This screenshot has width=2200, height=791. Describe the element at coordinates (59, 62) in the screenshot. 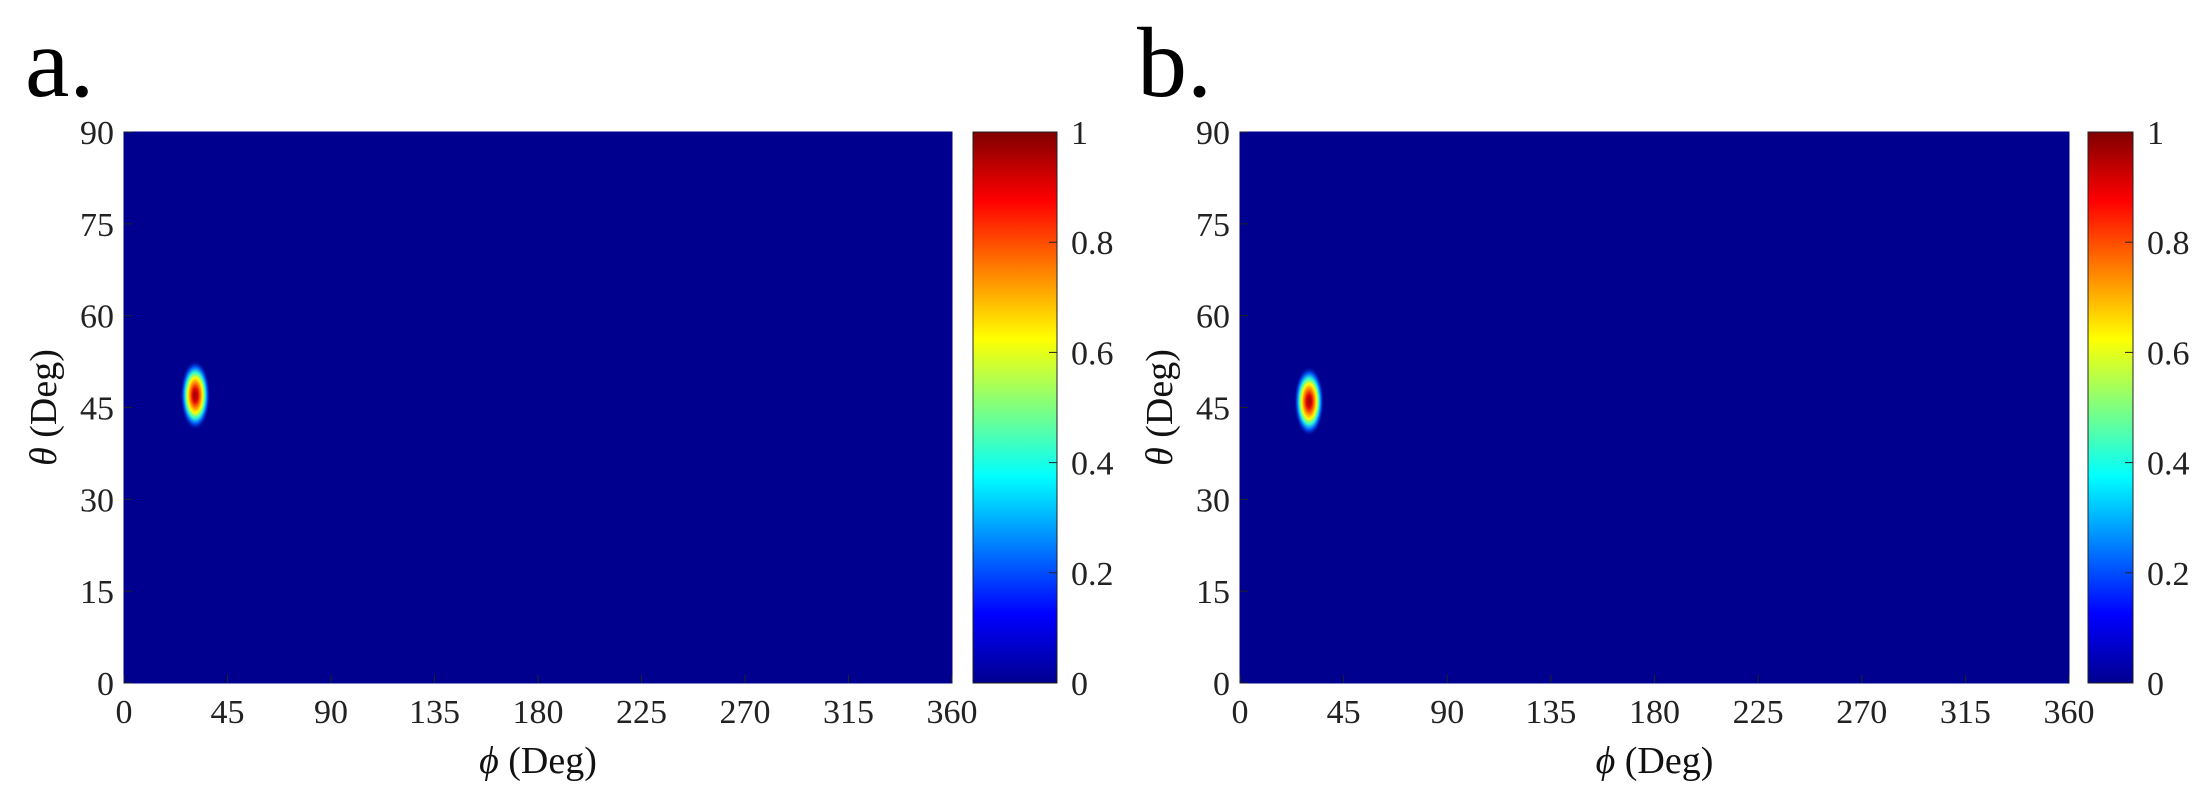

I see `panel-label: a.` at that location.